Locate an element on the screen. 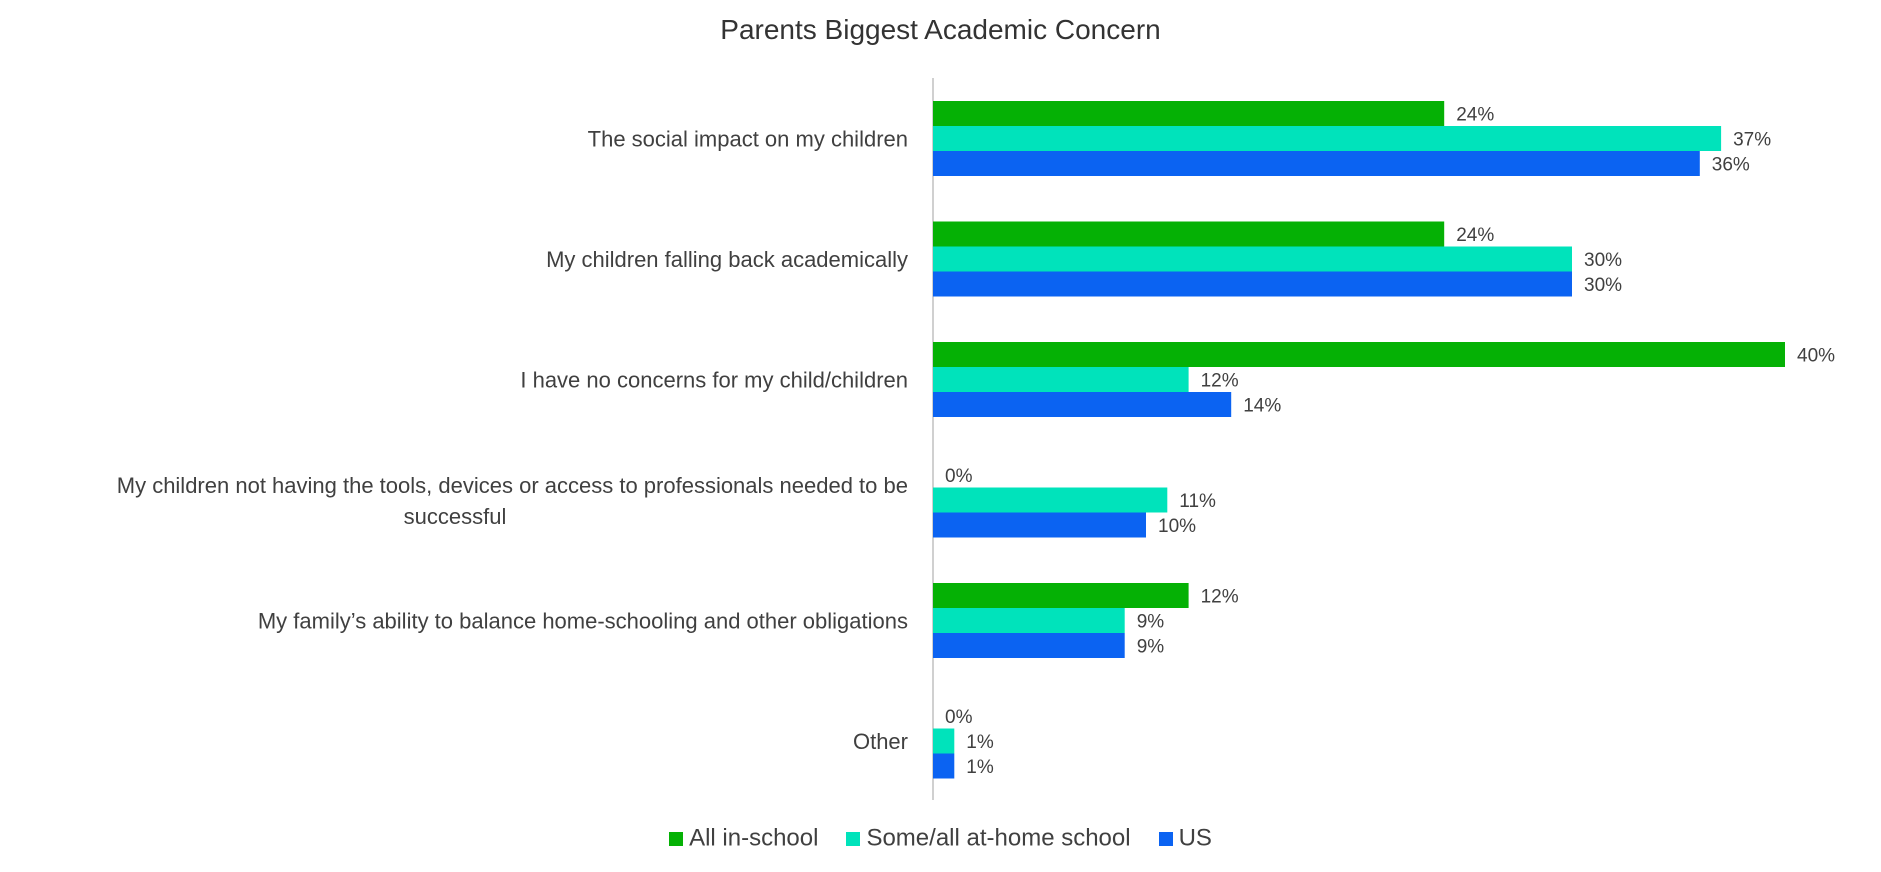 Image resolution: width=1881 pixels, height=872 pixels. legend-item: Some/all at-home school is located at coordinates (988, 838).